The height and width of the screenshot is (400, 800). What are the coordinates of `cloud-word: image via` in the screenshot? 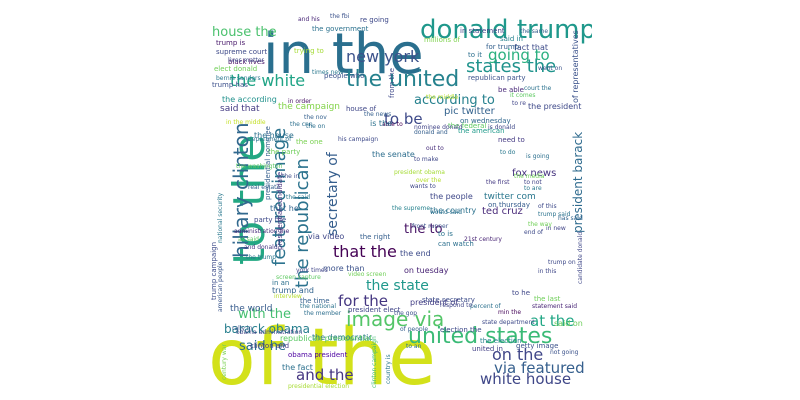 It's located at (395, 319).